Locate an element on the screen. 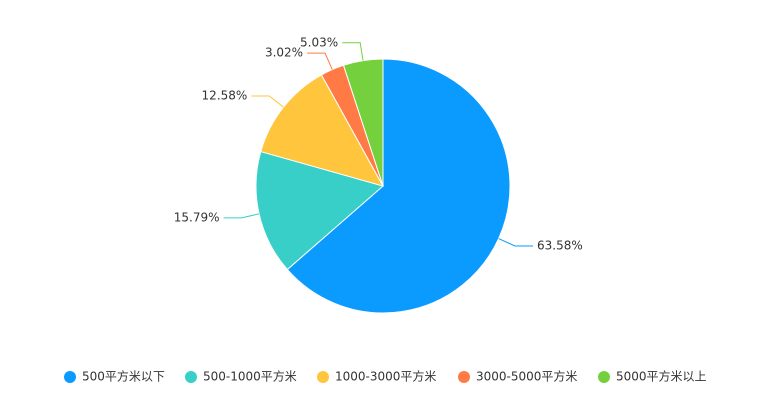 This screenshot has width=766, height=415. legend-label: 5000平方米以上 is located at coordinates (661, 376).